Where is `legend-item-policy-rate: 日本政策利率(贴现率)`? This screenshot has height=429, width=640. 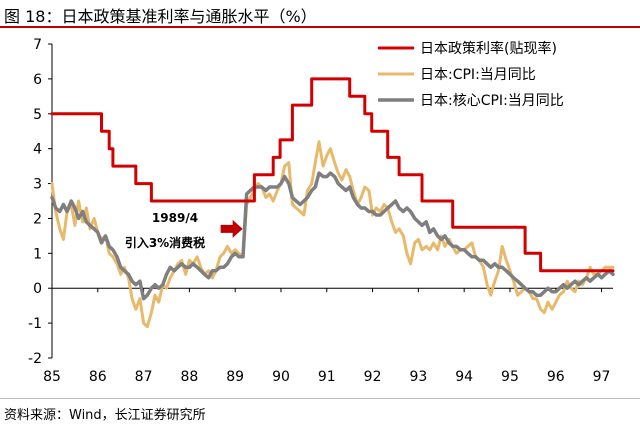 legend-item-policy-rate: 日本政策利率(贴现率) is located at coordinates (488, 48).